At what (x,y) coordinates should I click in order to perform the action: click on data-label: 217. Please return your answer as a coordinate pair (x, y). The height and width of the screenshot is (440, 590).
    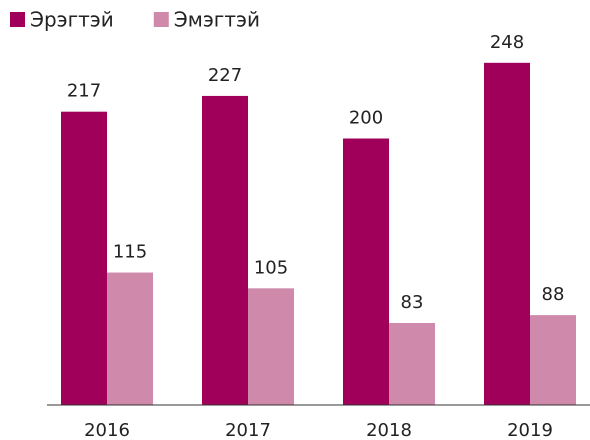
    Looking at the image, I should click on (84, 91).